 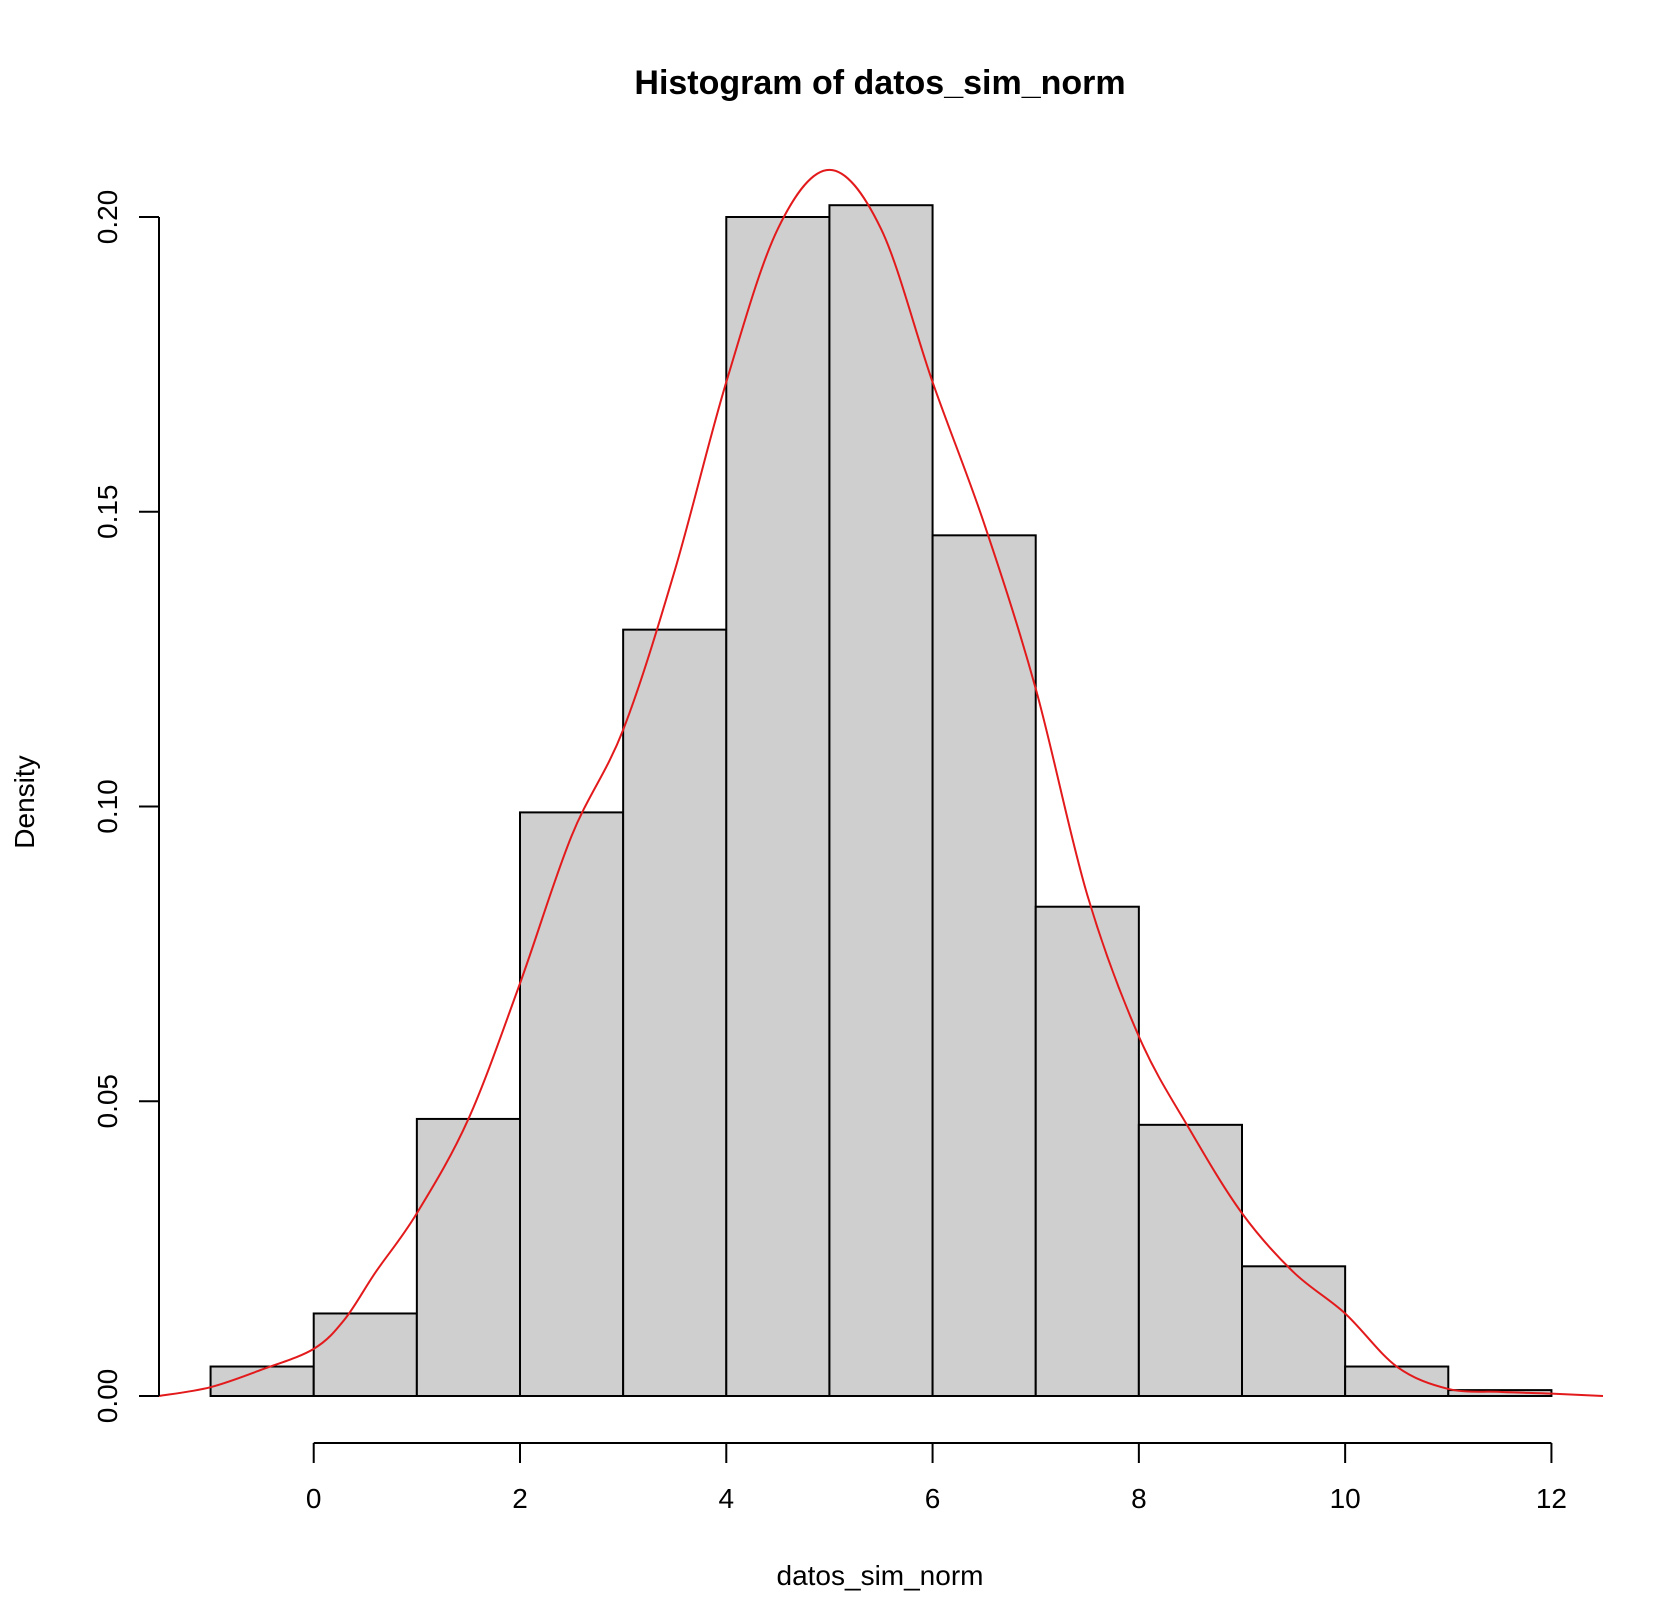 What do you see at coordinates (314, 1498) in the screenshot?
I see `x-tick-label: 0` at bounding box center [314, 1498].